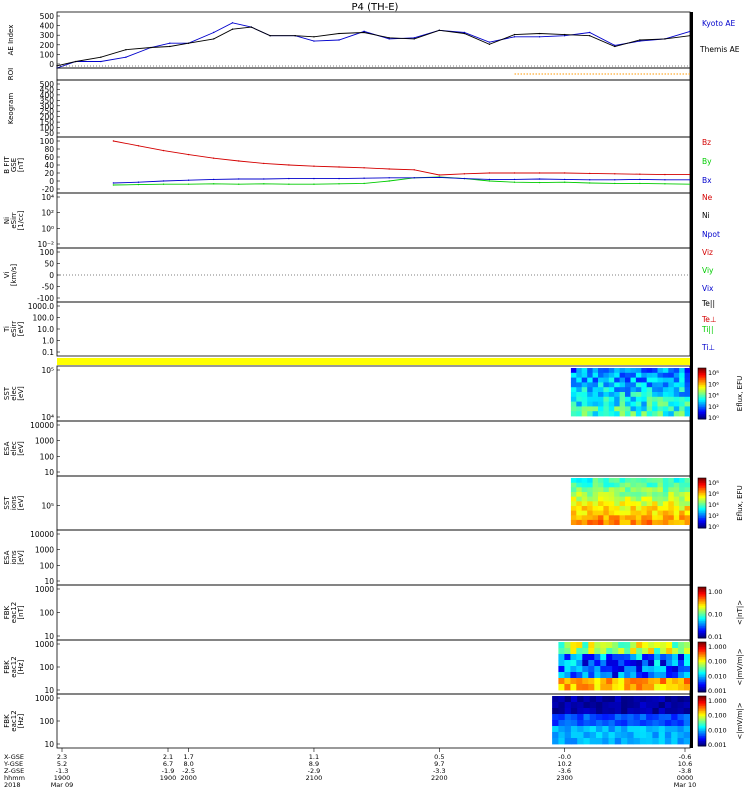 The height and width of the screenshot is (804, 750). I want to click on xaxis-hhmm: 2100, so click(314, 778).